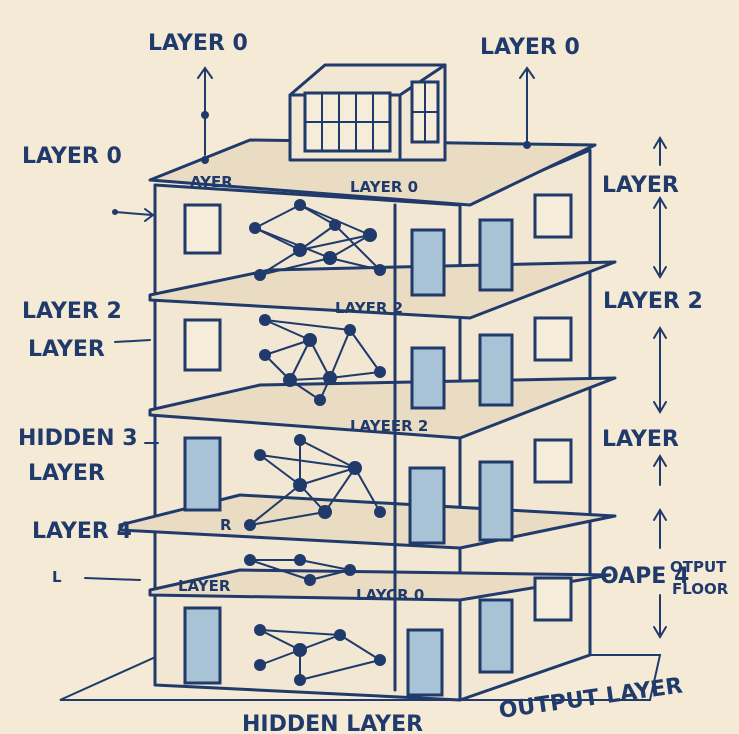  What do you see at coordinates (590, 698) in the screenshot?
I see `label-bottom-output: OUTPUT LAYER` at bounding box center [590, 698].